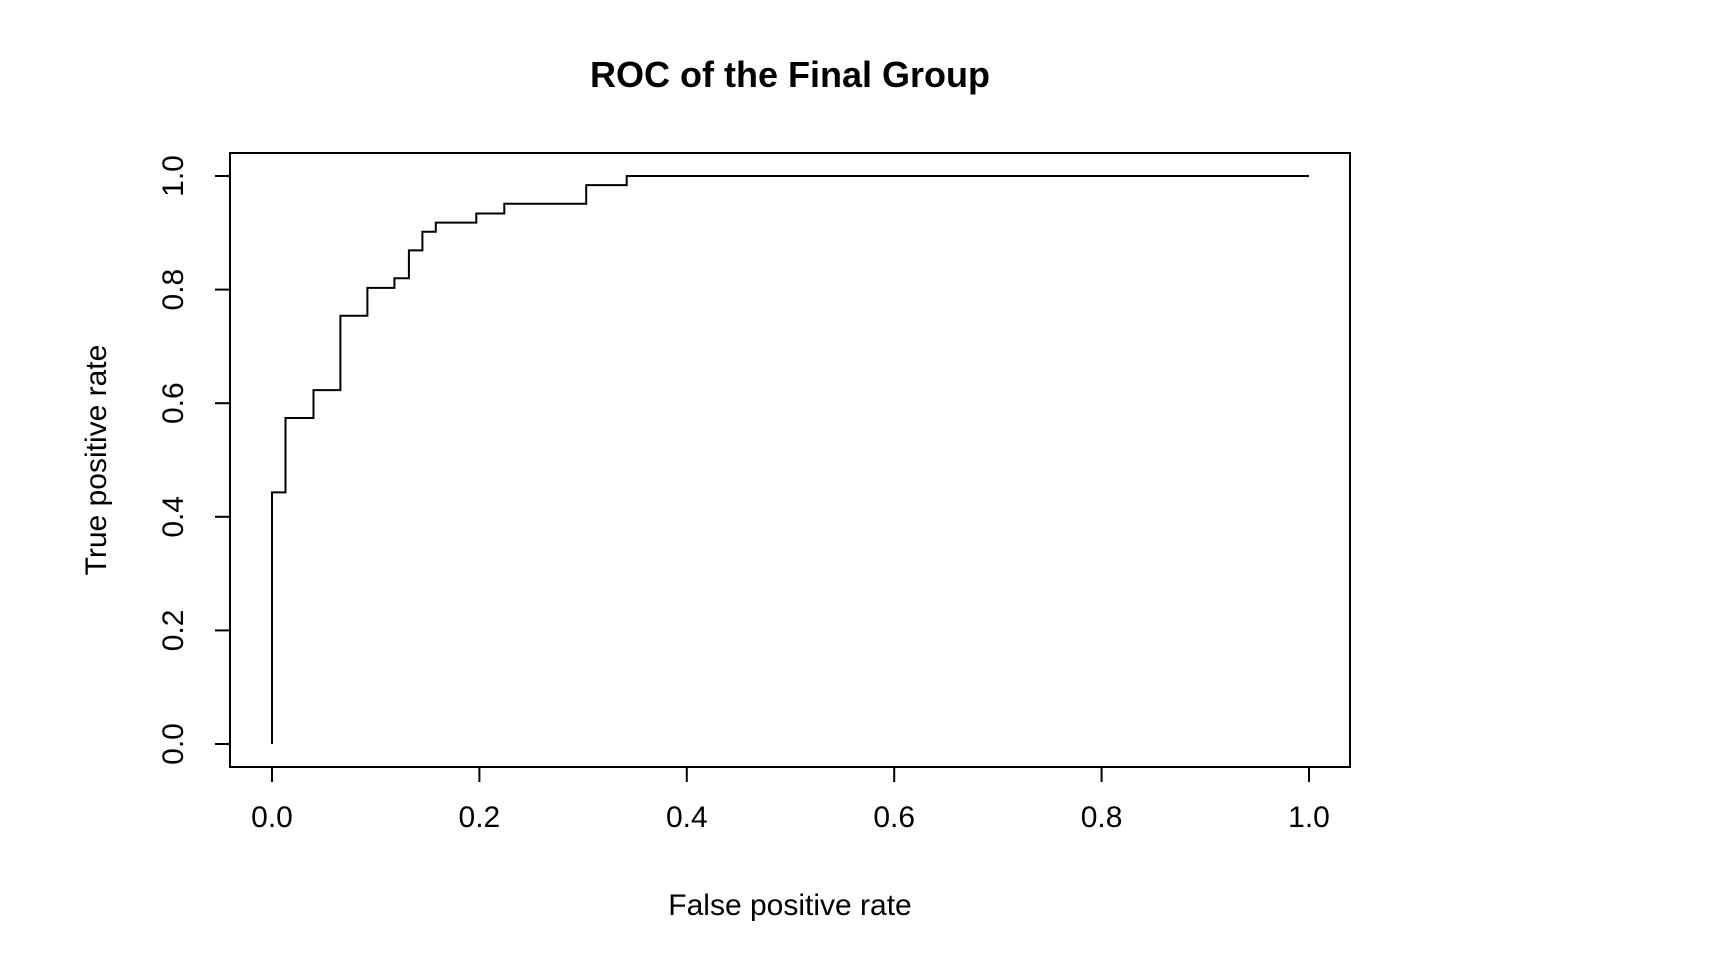  What do you see at coordinates (173, 176) in the screenshot?
I see `y-tick-label: 1.0` at bounding box center [173, 176].